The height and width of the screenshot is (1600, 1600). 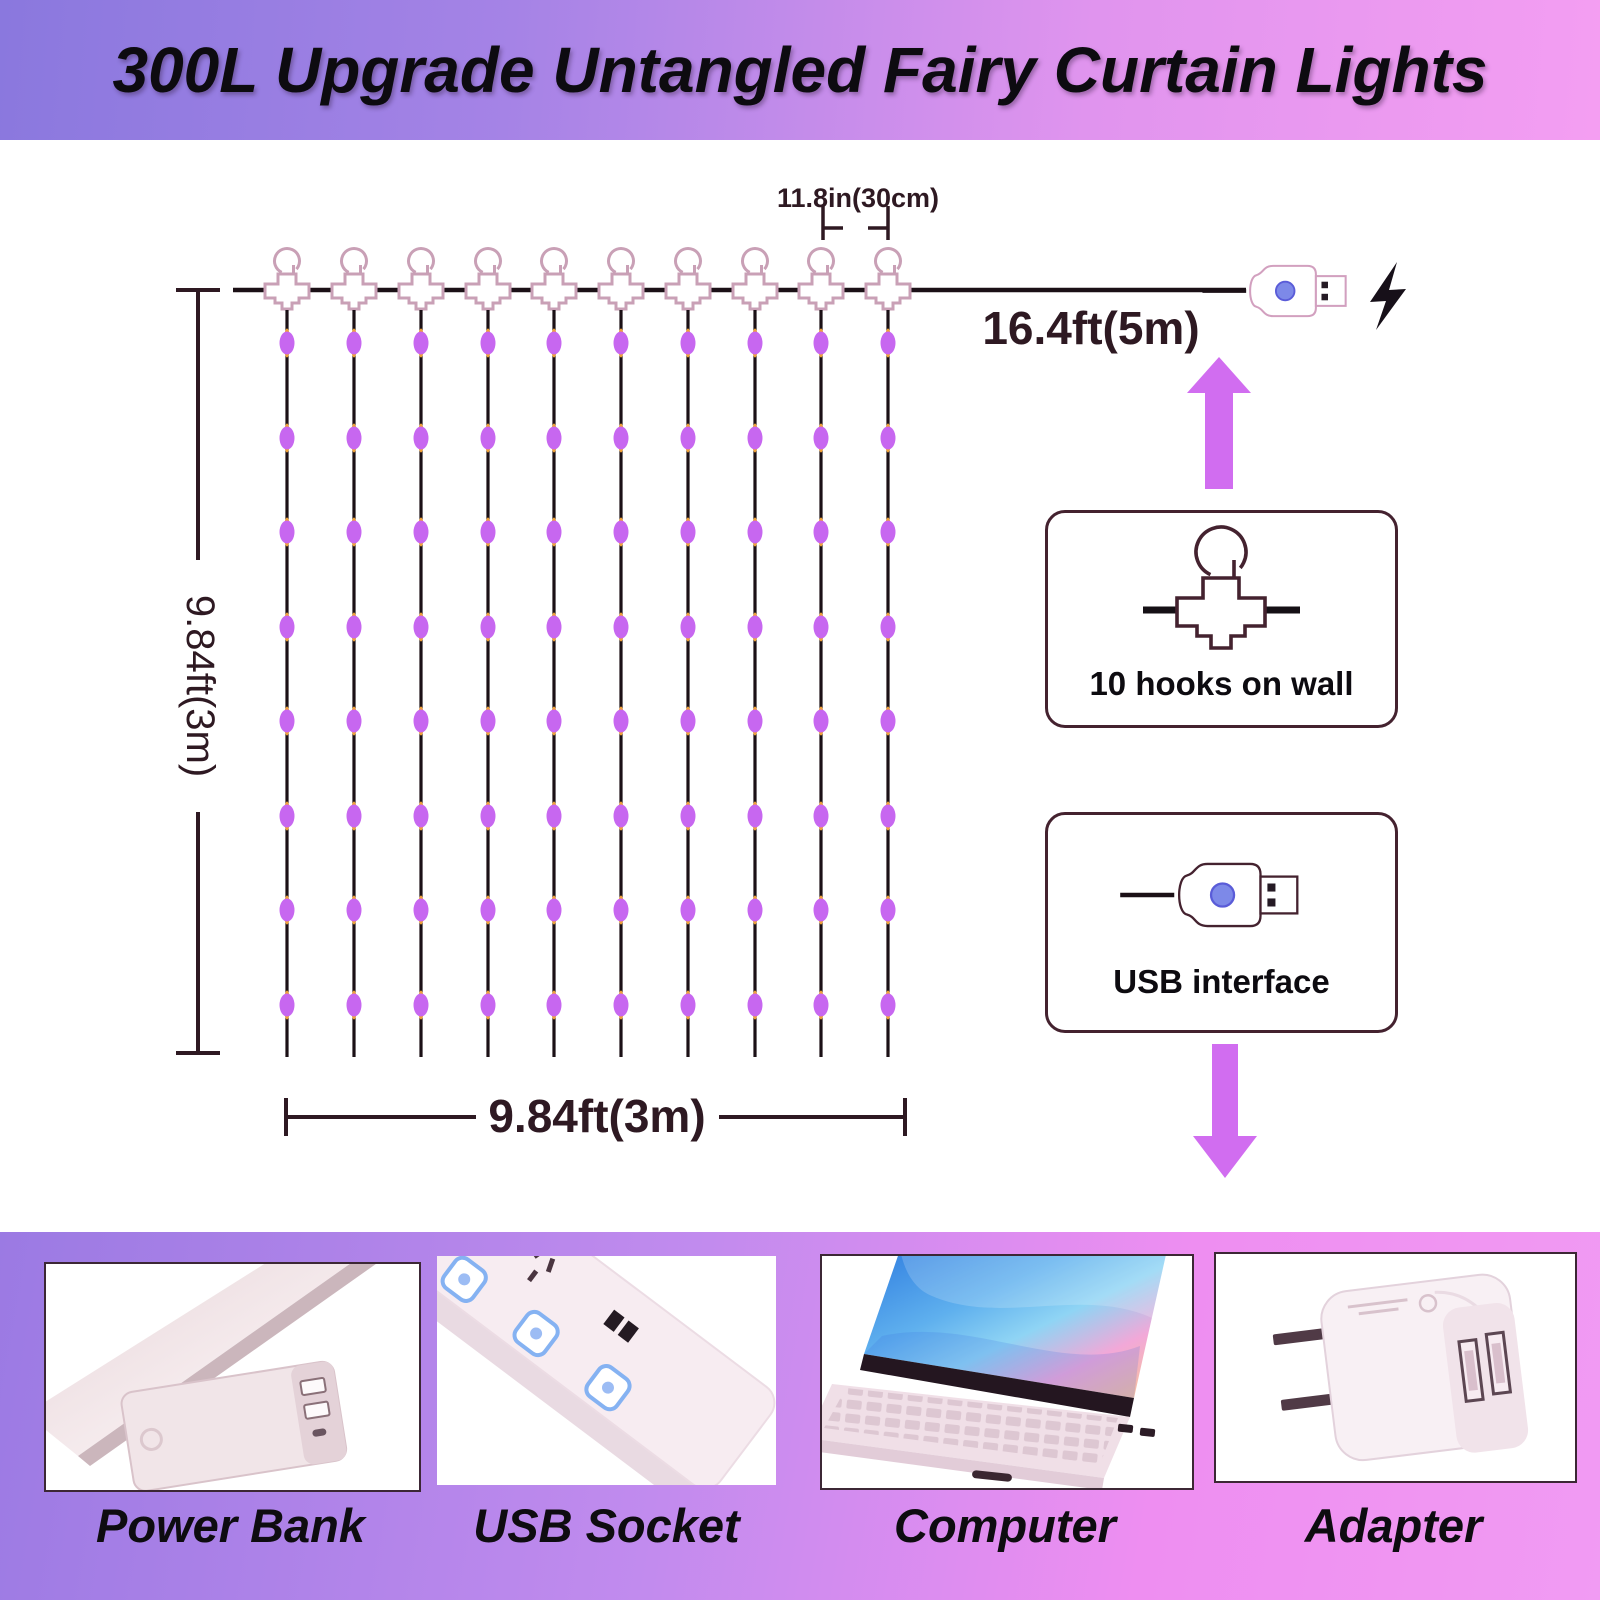 What do you see at coordinates (1221, 583) in the screenshot?
I see `wall-hook-icon` at bounding box center [1221, 583].